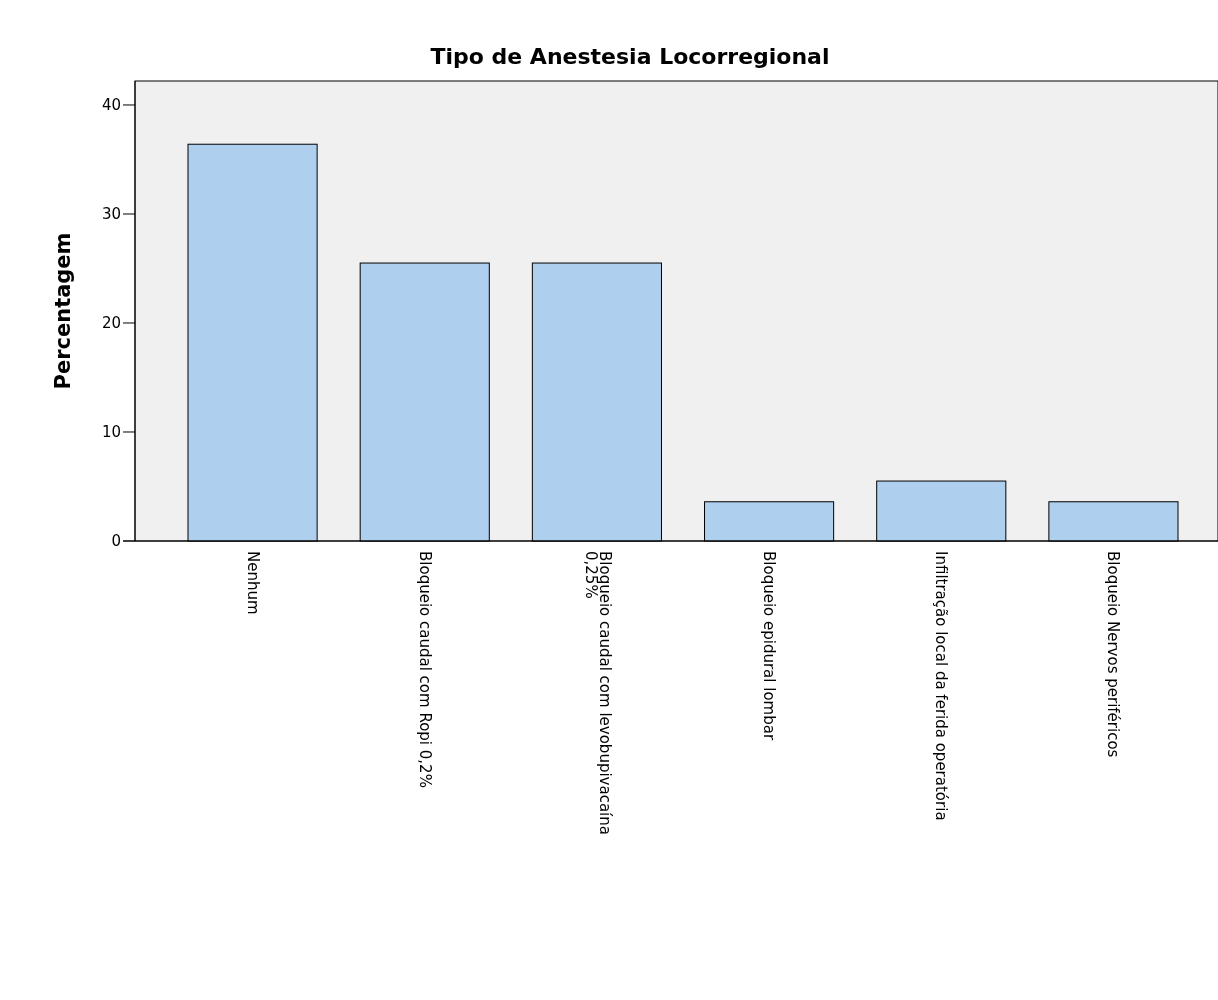 The width and height of the screenshot is (1218, 1000). I want to click on y-tick-label: 10, so click(111, 432).